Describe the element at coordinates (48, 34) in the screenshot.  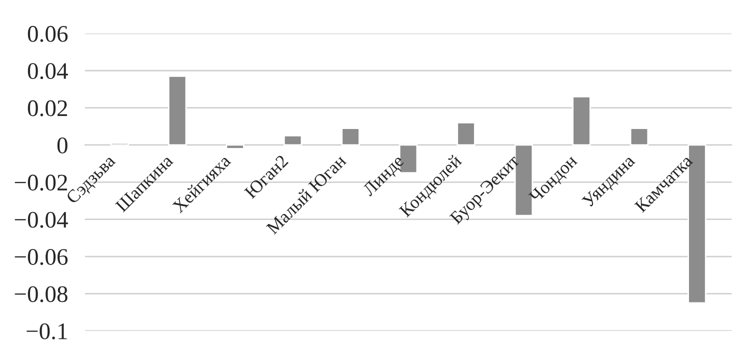
I see `y-tick-label: 0.06` at that location.